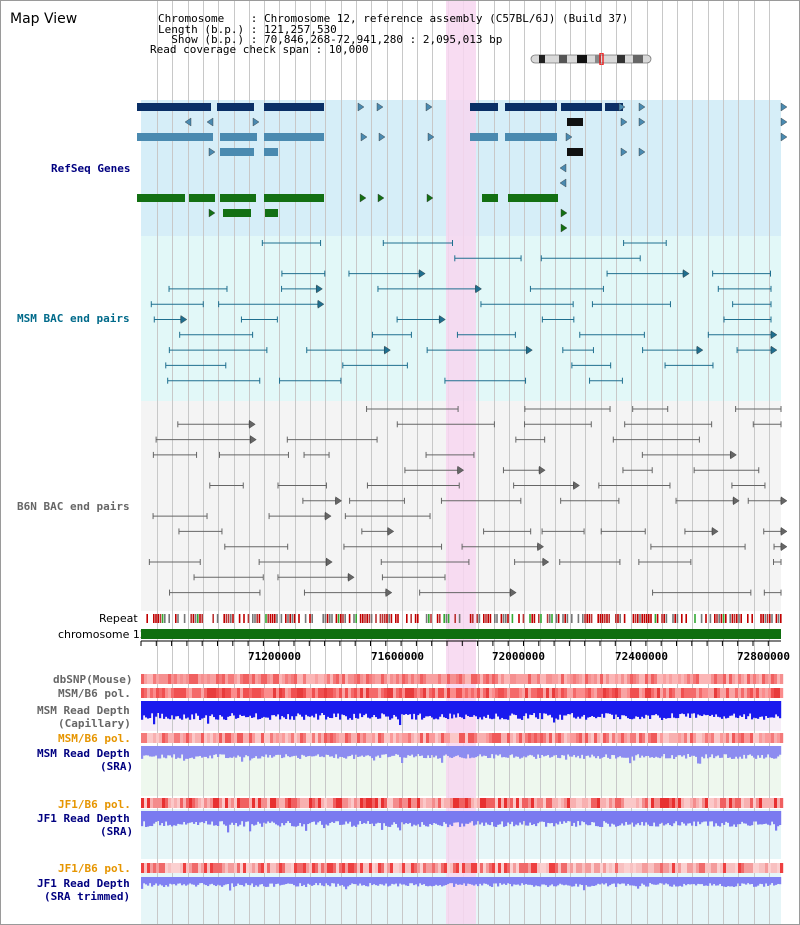 The image size is (800, 925). What do you see at coordinates (461, 462) in the screenshot?
I see `highlight-region` at bounding box center [461, 462].